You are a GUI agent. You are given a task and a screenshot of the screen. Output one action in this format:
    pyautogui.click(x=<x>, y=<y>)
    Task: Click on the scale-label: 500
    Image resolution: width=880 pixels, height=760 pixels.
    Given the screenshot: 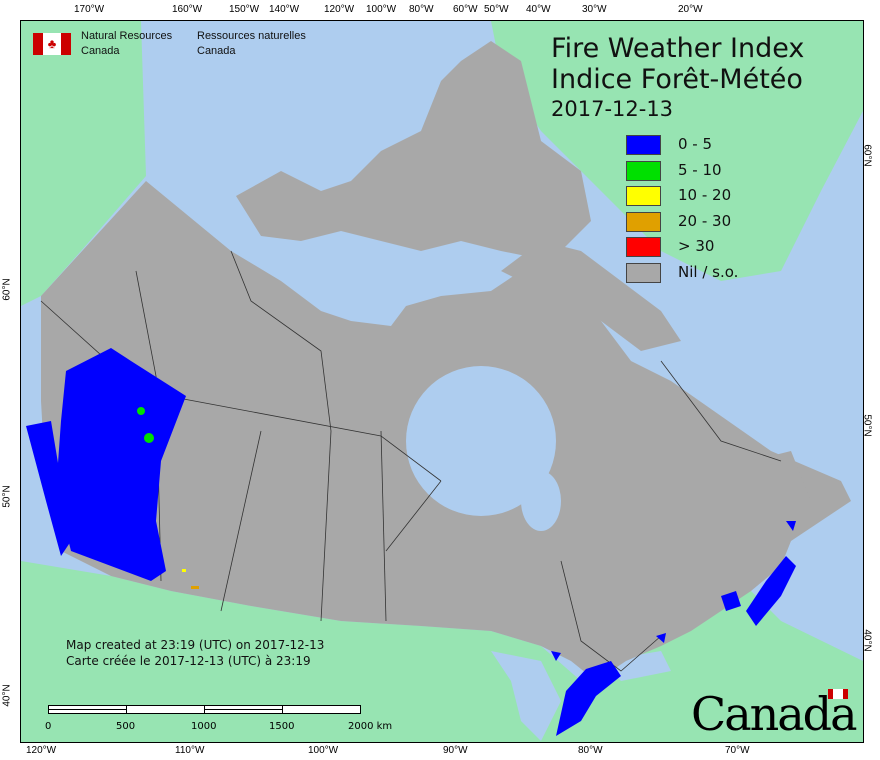 What is the action you would take?
    pyautogui.click(x=126, y=726)
    